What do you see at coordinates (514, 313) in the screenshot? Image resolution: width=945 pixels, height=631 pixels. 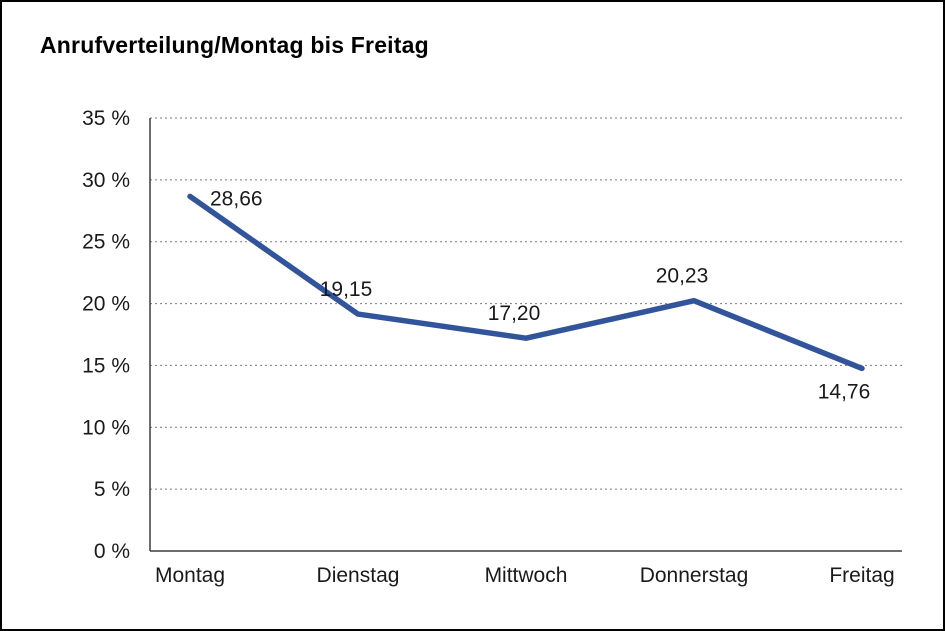 I see `data-label: 17,20` at bounding box center [514, 313].